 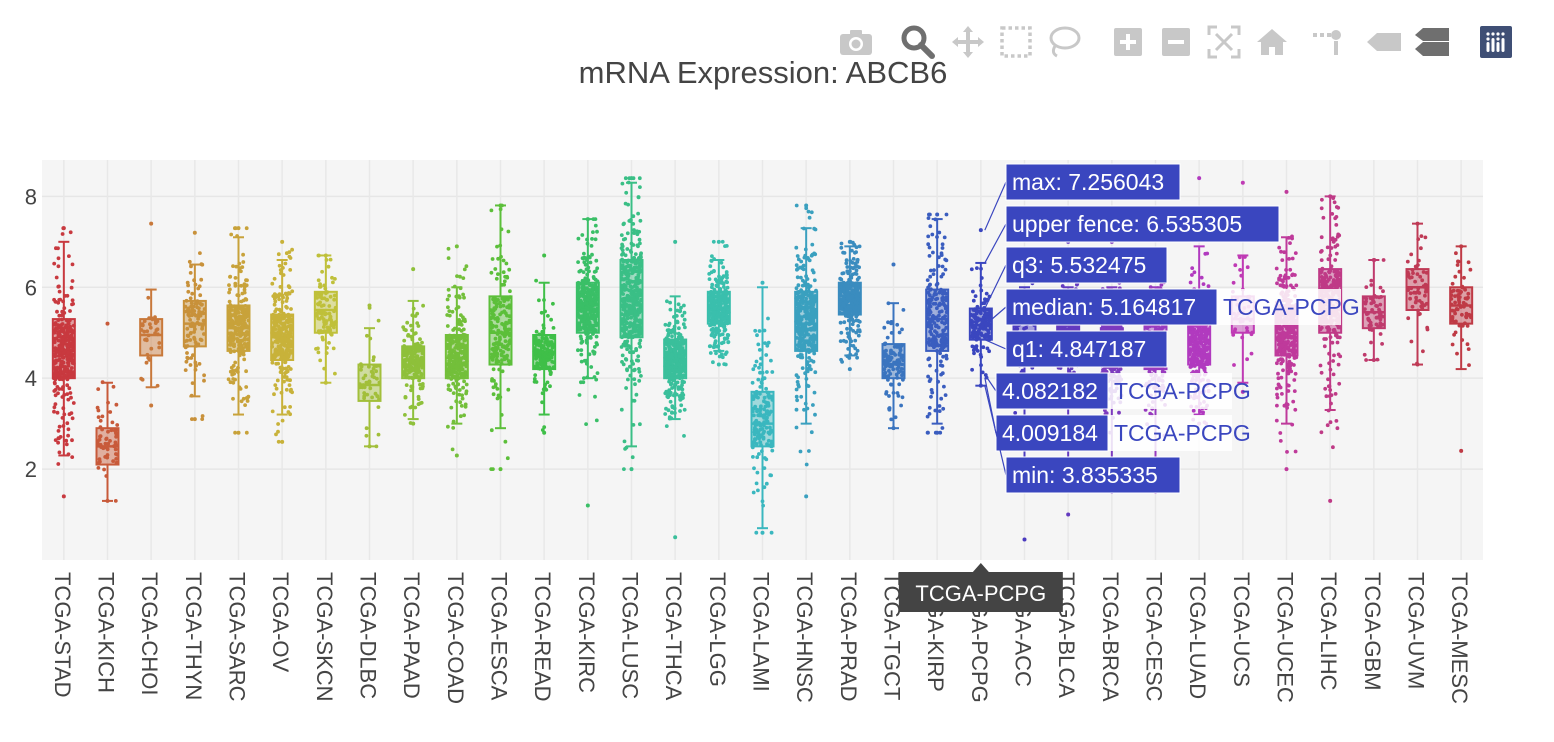 What do you see at coordinates (1241, 629) in the screenshot?
I see `x-tick-label: TCGA-UCS` at bounding box center [1241, 629].